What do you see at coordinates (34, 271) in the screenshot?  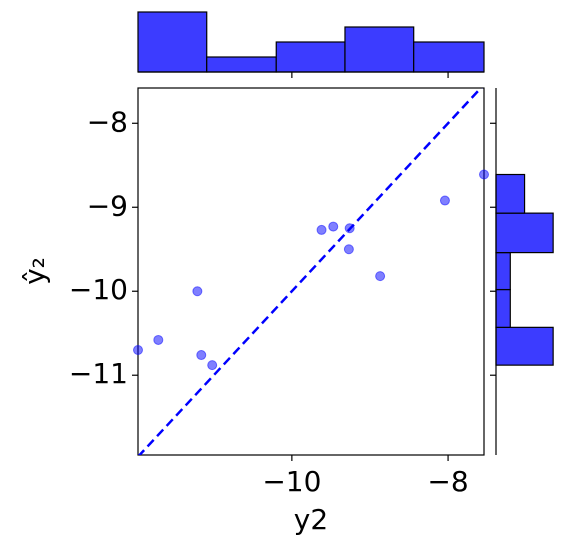 I see `y-axis-label: ŷ₂` at bounding box center [34, 271].